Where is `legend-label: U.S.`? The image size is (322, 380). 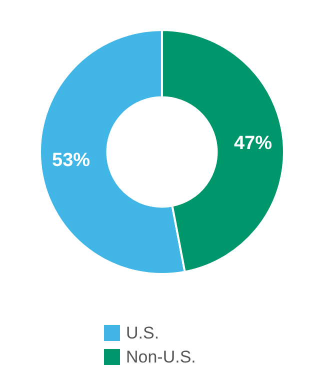
legend-label: U.S. is located at coordinates (143, 333).